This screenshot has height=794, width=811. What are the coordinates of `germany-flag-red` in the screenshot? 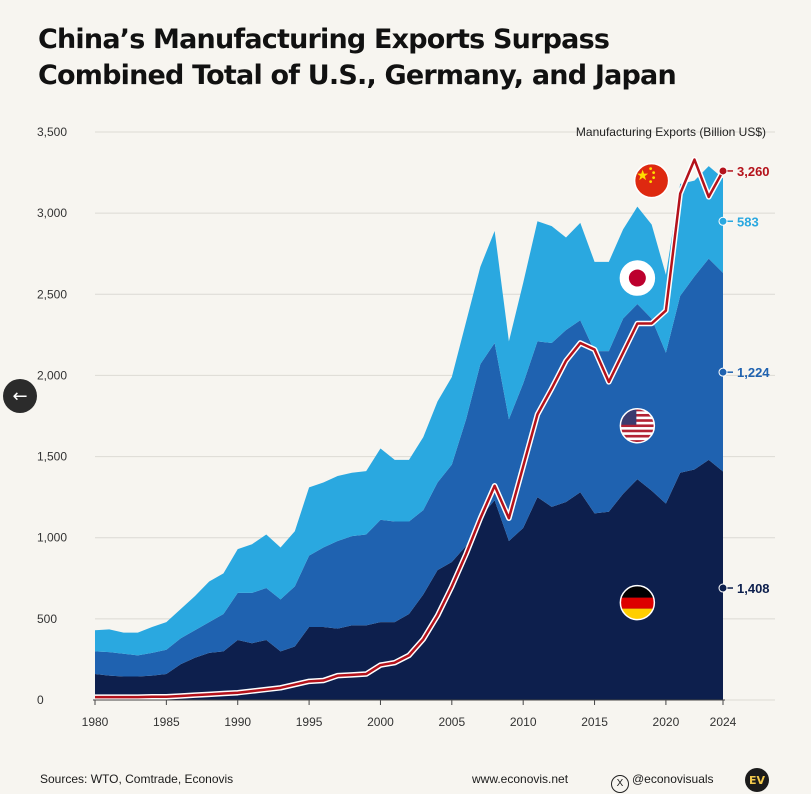 It's located at (637, 603).